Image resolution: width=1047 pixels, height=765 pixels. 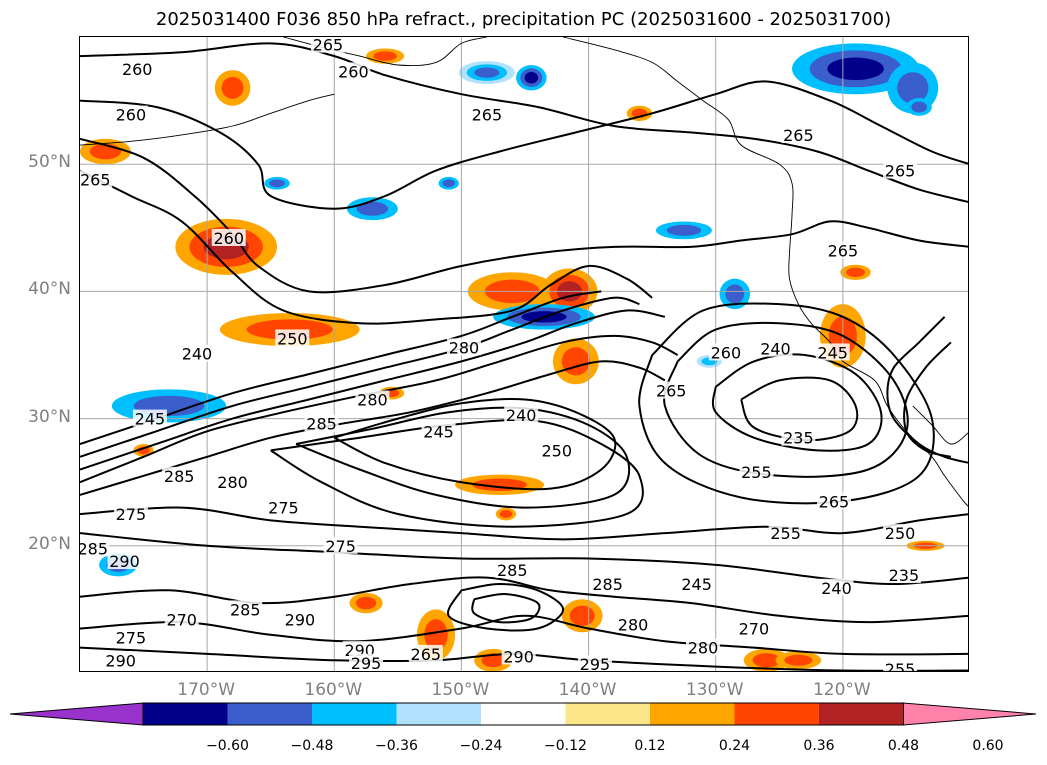 I want to click on contour-label: 255, so click(x=900, y=666).